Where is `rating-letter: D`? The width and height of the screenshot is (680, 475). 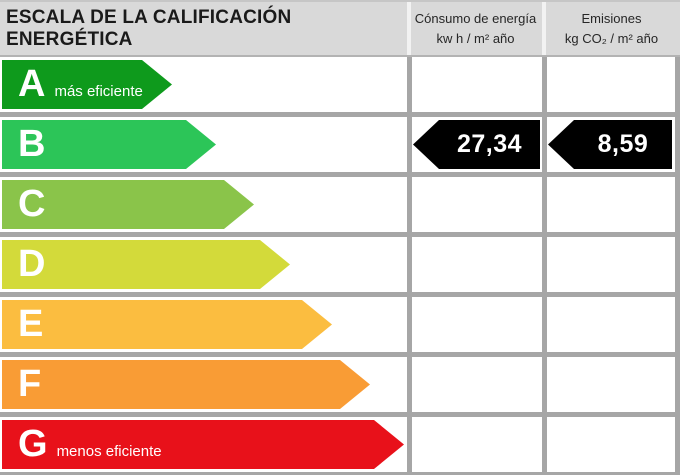
rating-letter: D is located at coordinates (32, 264).